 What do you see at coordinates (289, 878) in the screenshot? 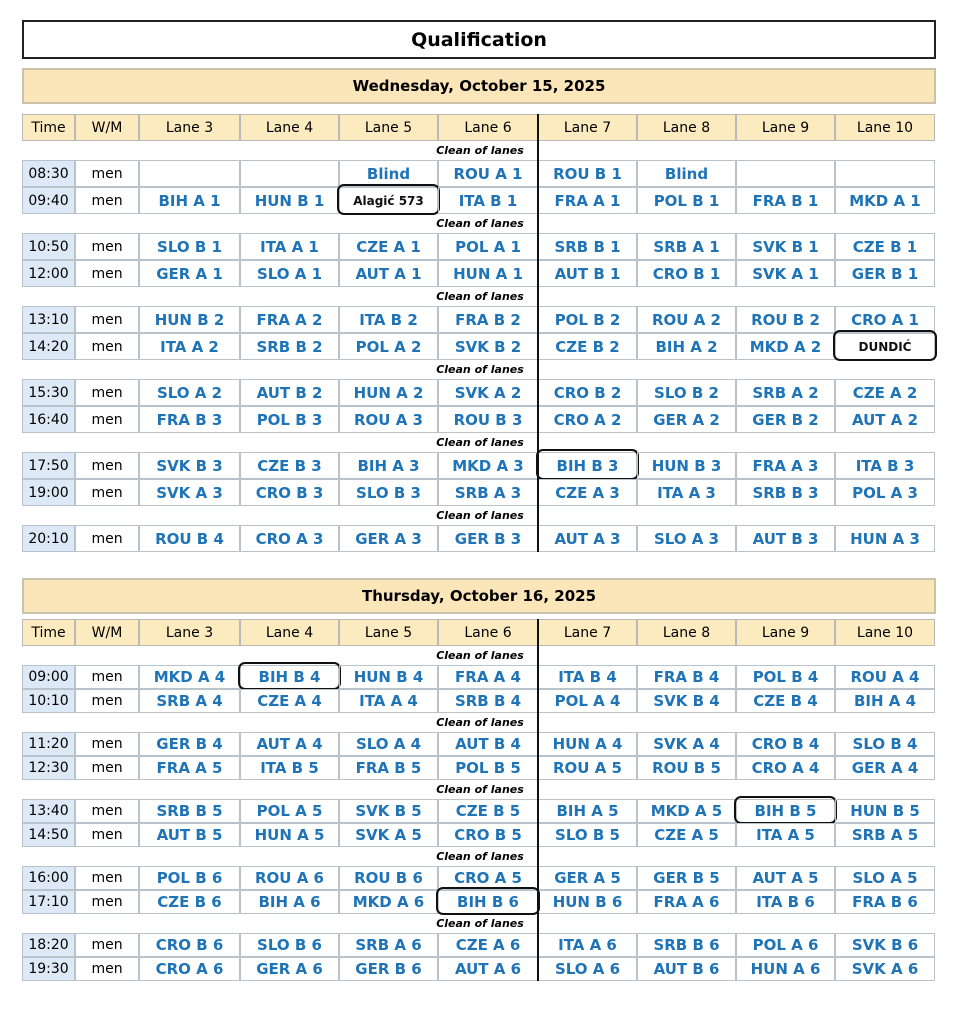
I see `lane-cell: ROU A 6` at bounding box center [289, 878].